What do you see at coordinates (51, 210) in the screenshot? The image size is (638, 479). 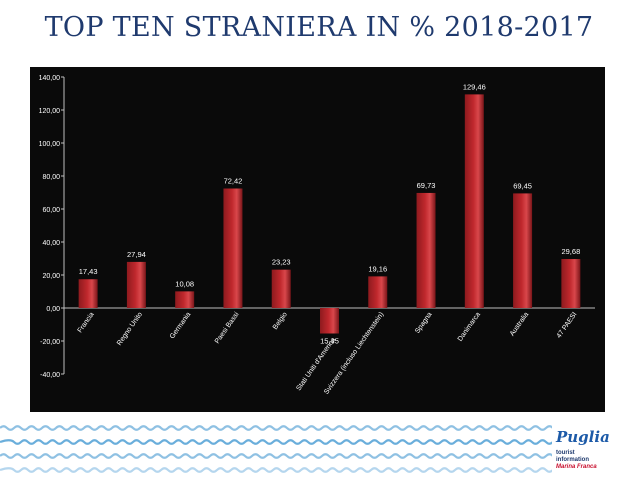 I see `y-tick-label: 60,00` at bounding box center [51, 210].